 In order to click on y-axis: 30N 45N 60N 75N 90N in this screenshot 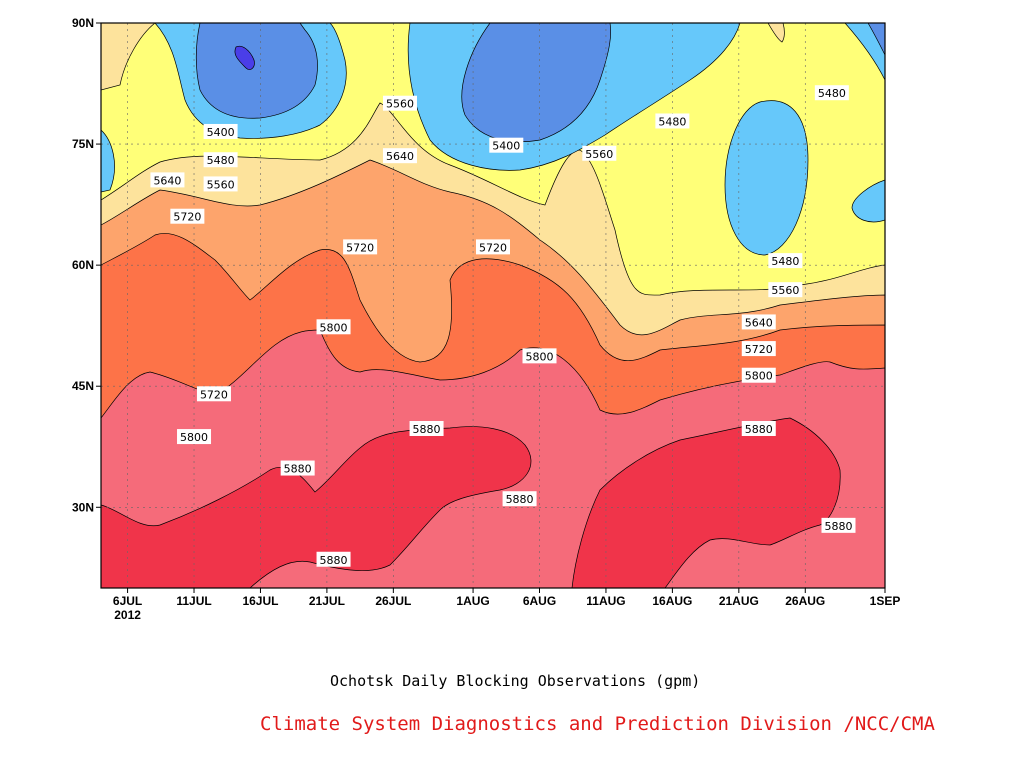, I will do `click(86, 265)`.